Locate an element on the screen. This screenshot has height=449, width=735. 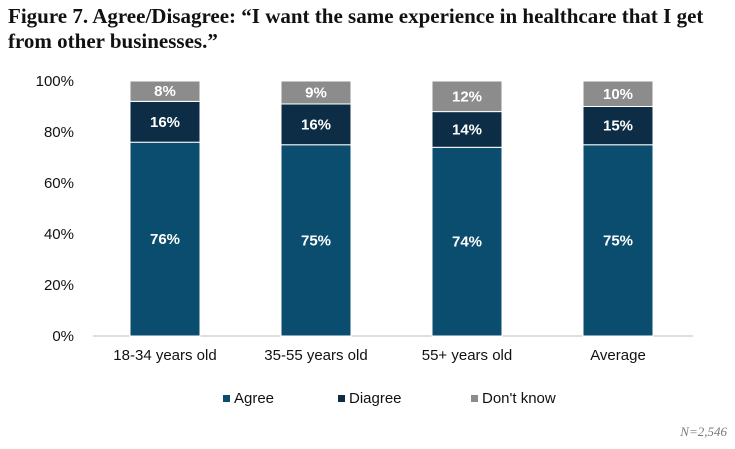
data-label: 15% is located at coordinates (618, 126).